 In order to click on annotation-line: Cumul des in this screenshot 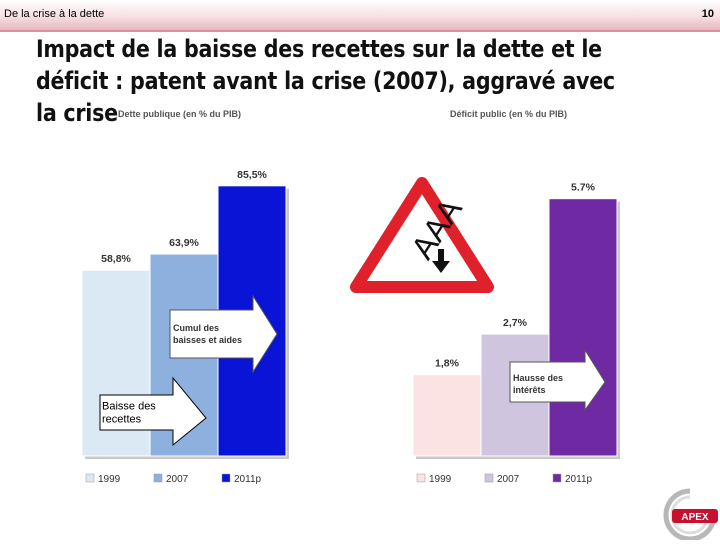, I will do `click(196, 328)`.